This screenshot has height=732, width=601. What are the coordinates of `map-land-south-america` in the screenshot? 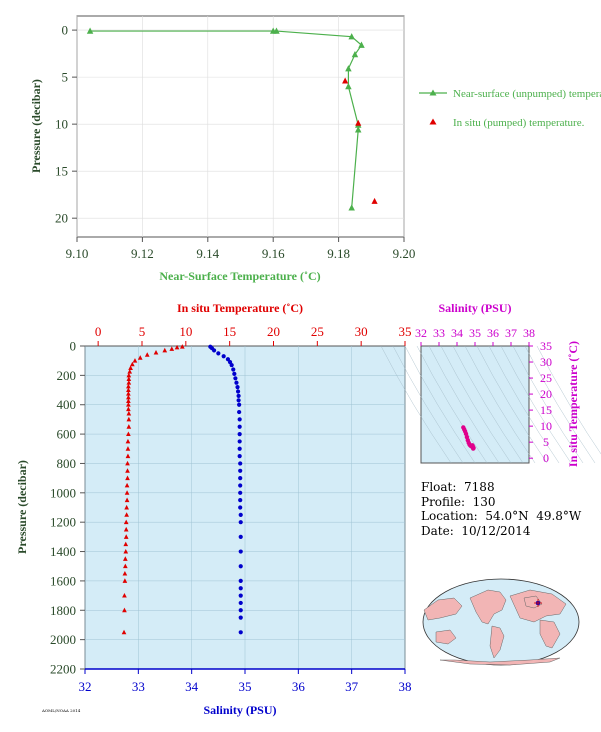 It's located at (497, 642).